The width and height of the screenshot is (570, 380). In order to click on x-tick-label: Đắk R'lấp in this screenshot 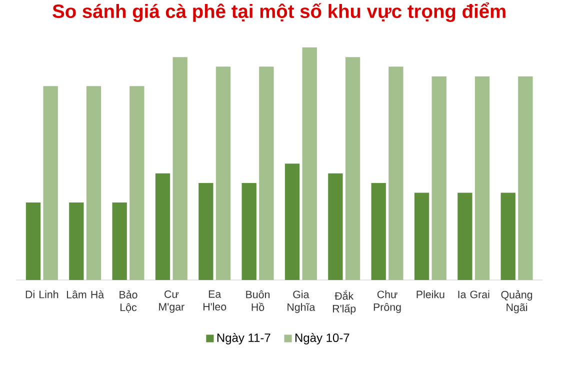, I will do `click(344, 302)`.